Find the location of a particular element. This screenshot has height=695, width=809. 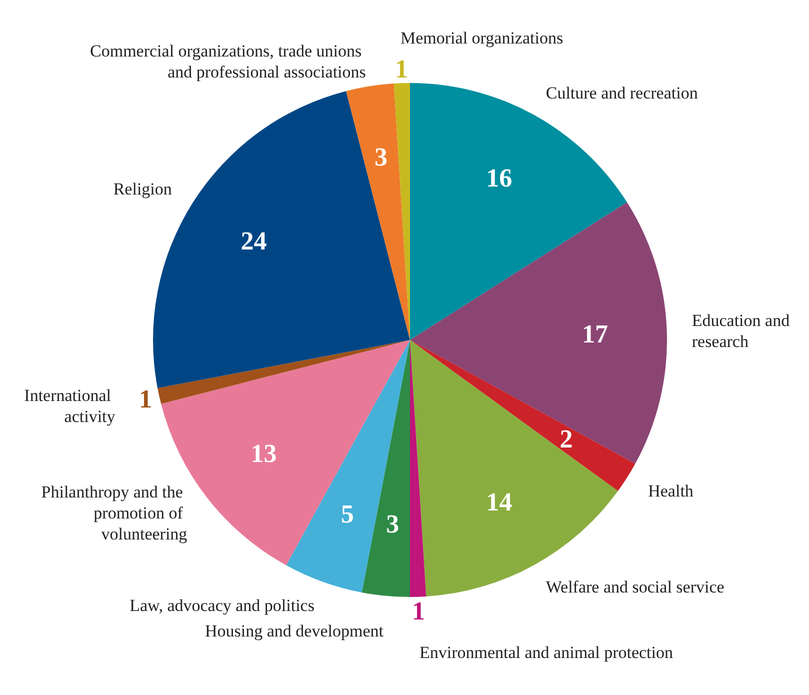

data-label: 17 is located at coordinates (595, 334).